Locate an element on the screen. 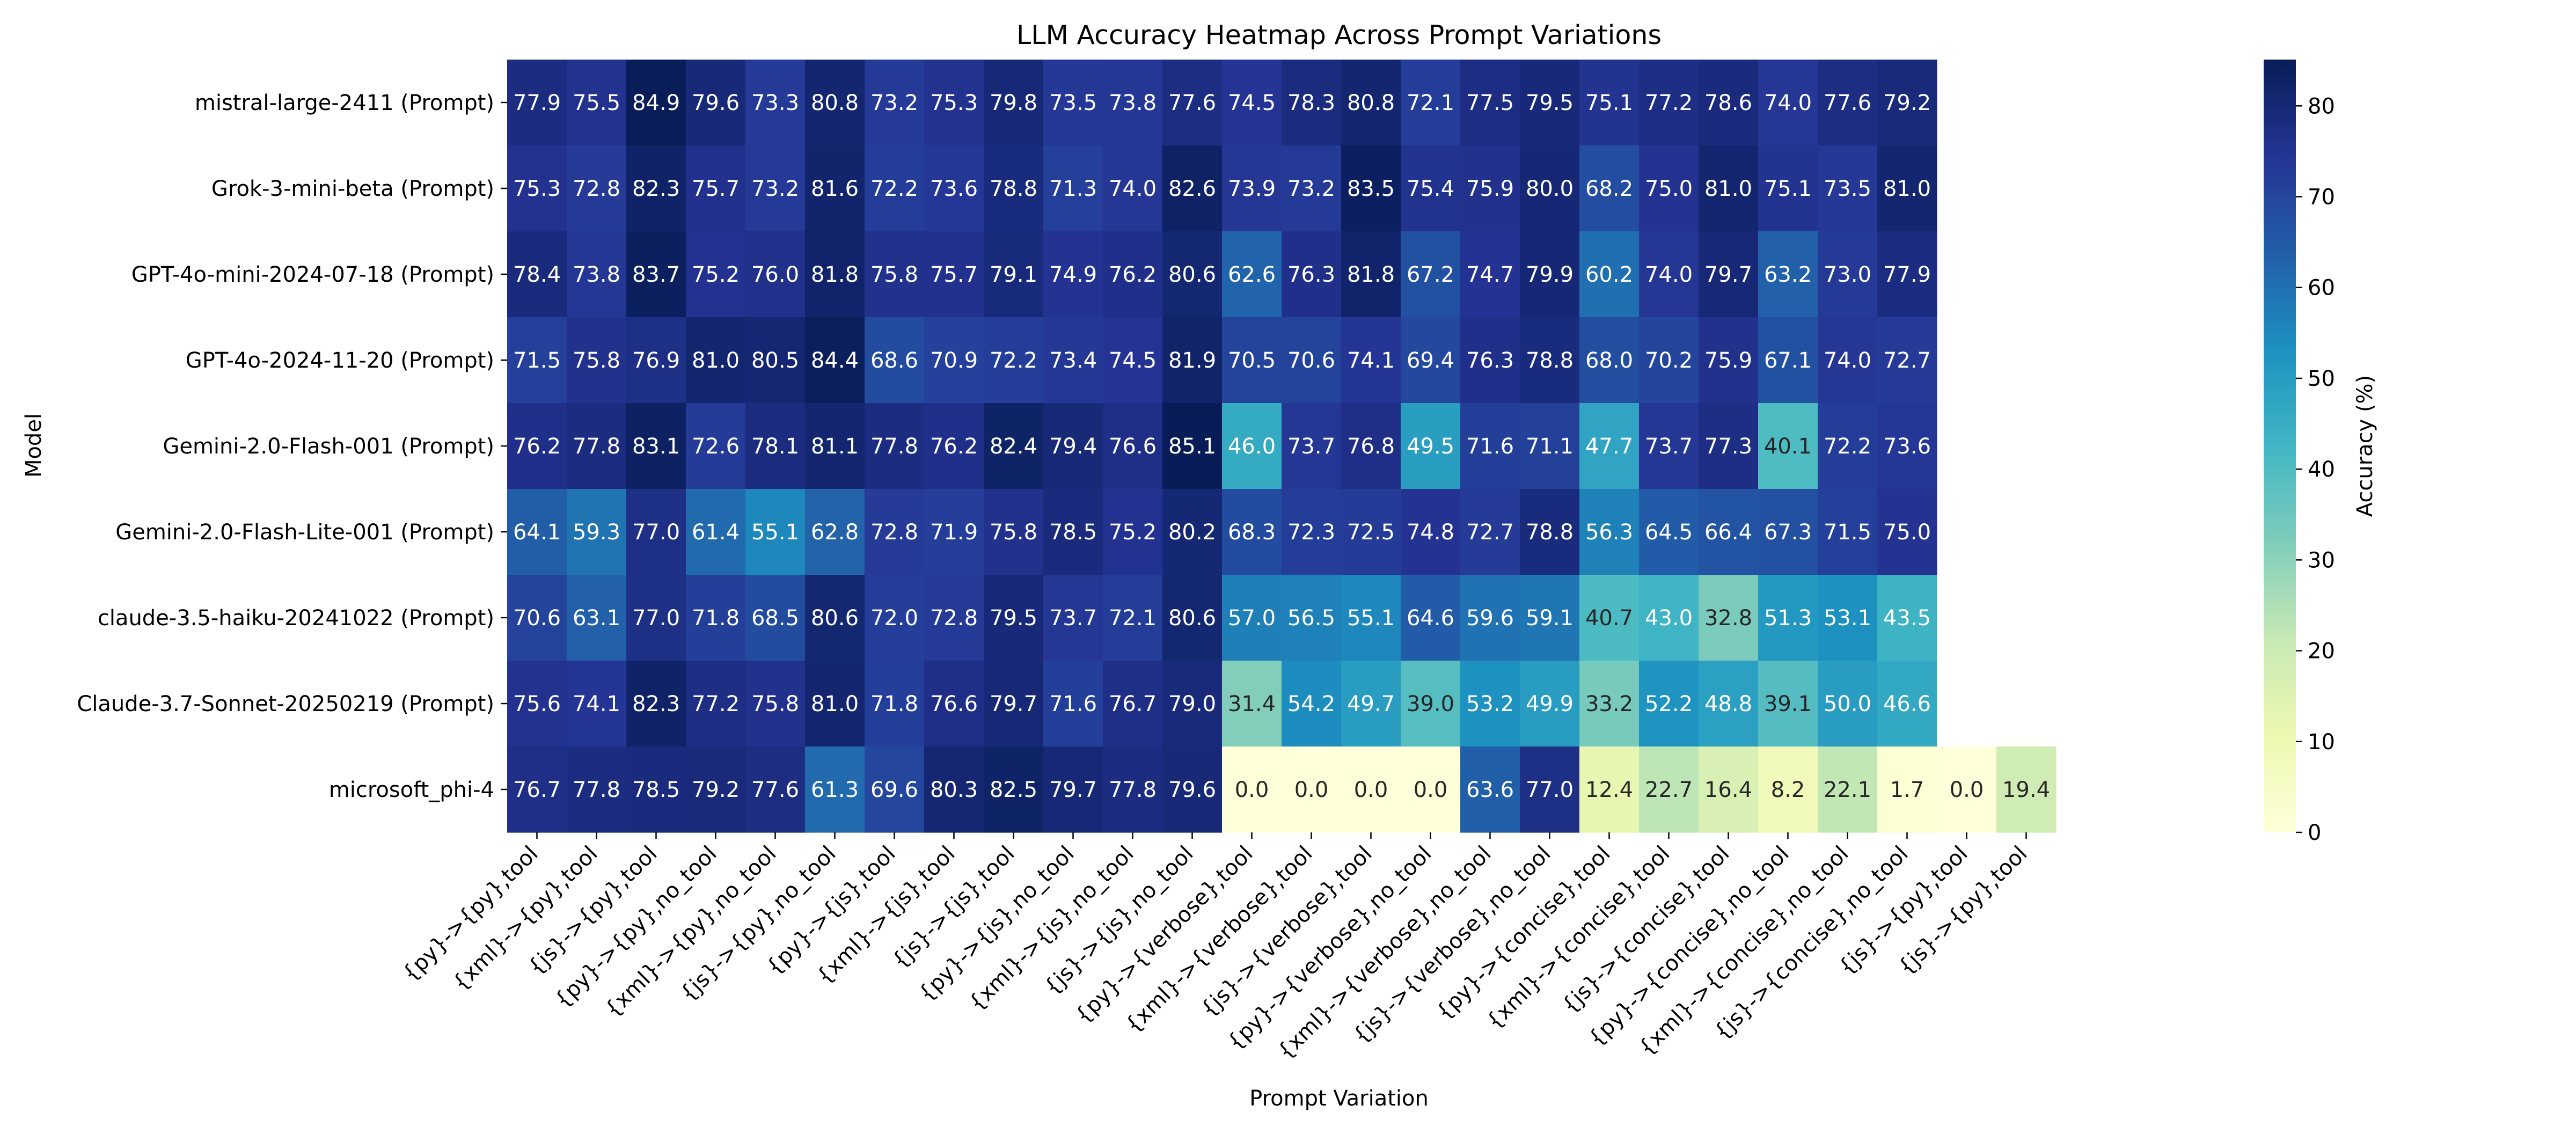 This screenshot has width=2576, height=1127. cell-value-label: 82.5 is located at coordinates (1013, 790).